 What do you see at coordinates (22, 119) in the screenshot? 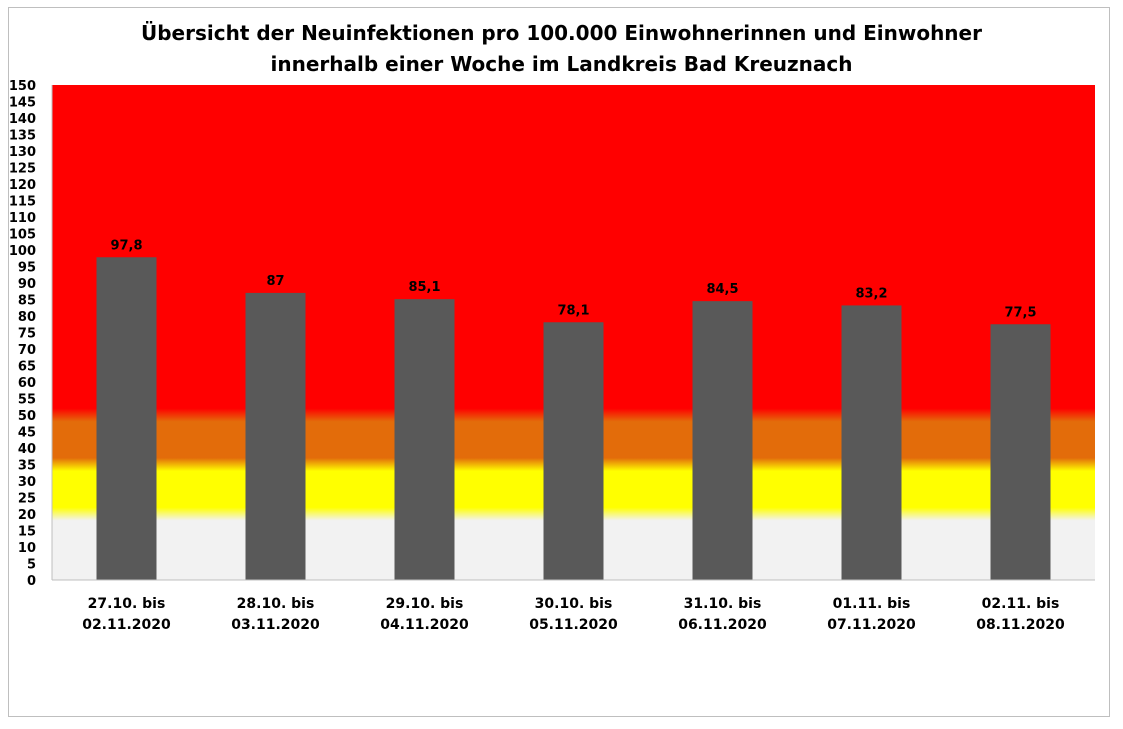
I see `y-tick-label: 140` at bounding box center [22, 119].